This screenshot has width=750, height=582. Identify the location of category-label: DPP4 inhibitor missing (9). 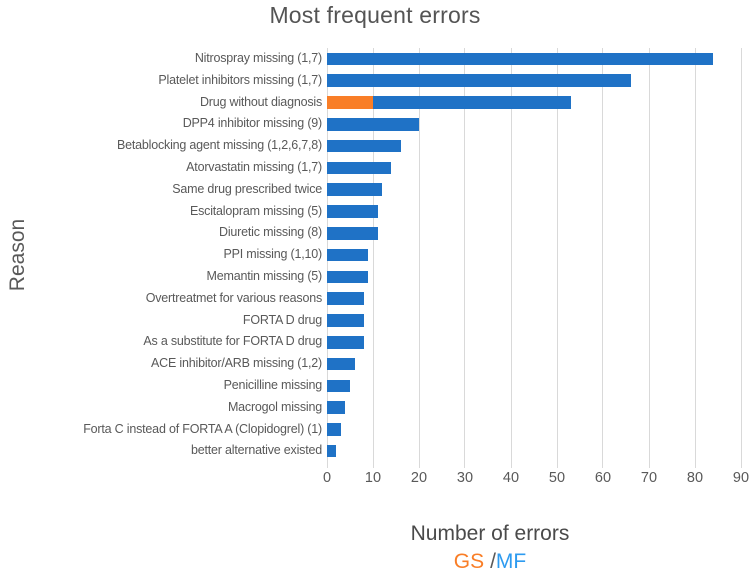
(252, 123).